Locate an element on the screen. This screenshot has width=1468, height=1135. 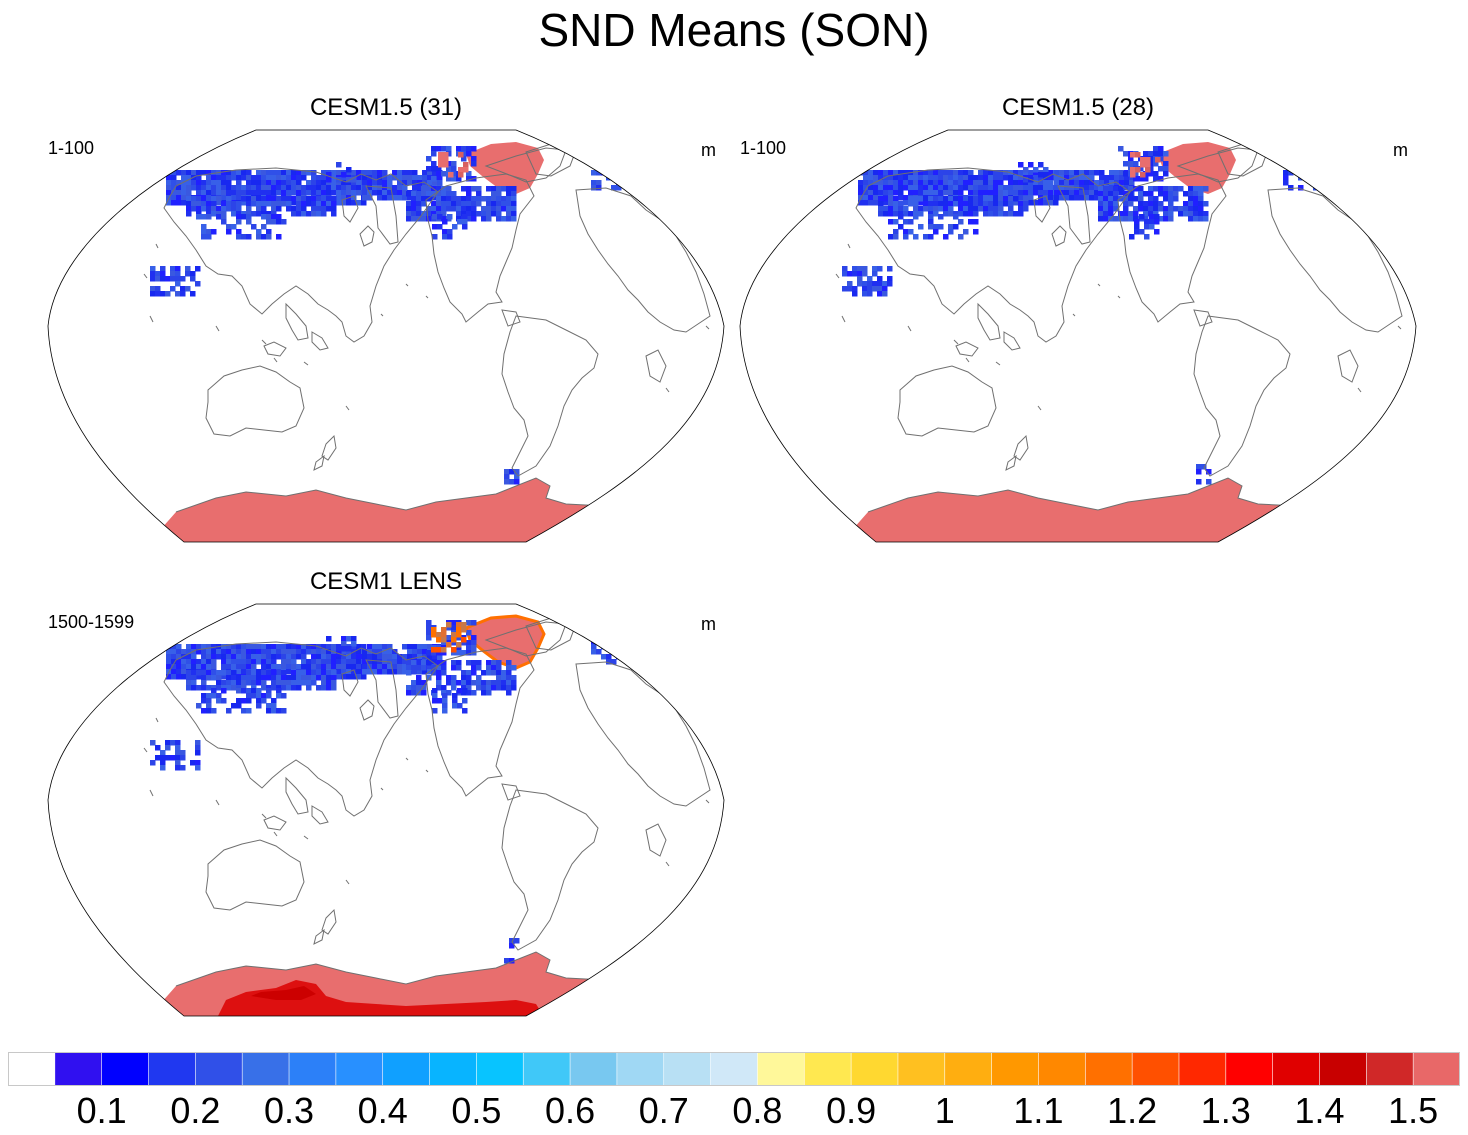
colorbar-tick-label: 1.5 is located at coordinates (1413, 1110).